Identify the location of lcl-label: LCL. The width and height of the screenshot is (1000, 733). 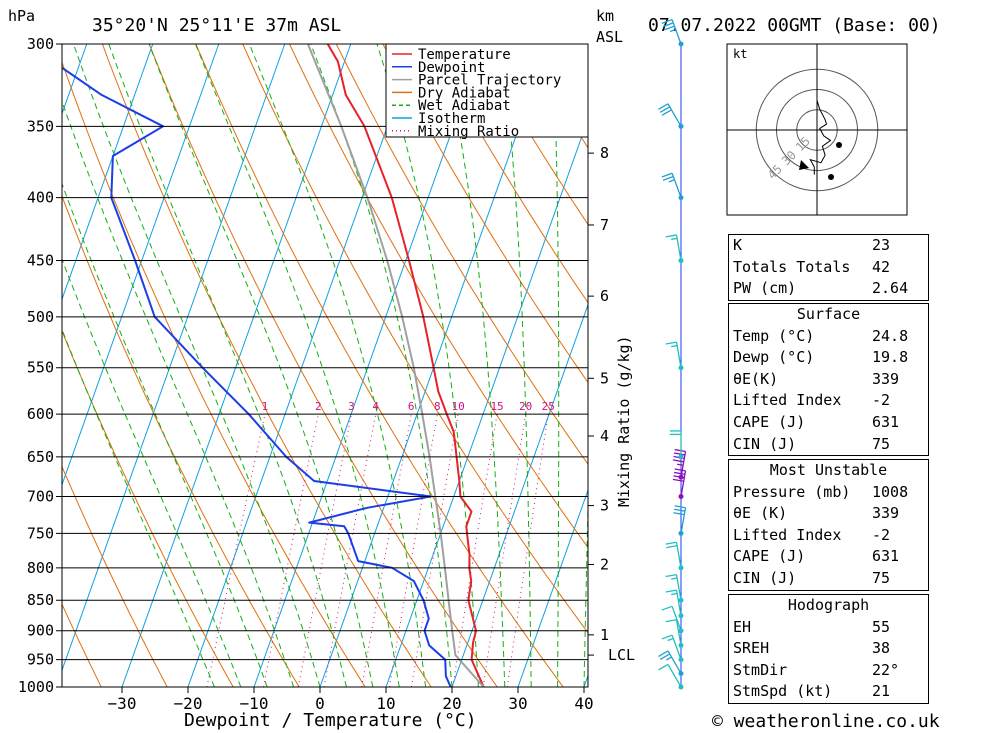
(621, 655).